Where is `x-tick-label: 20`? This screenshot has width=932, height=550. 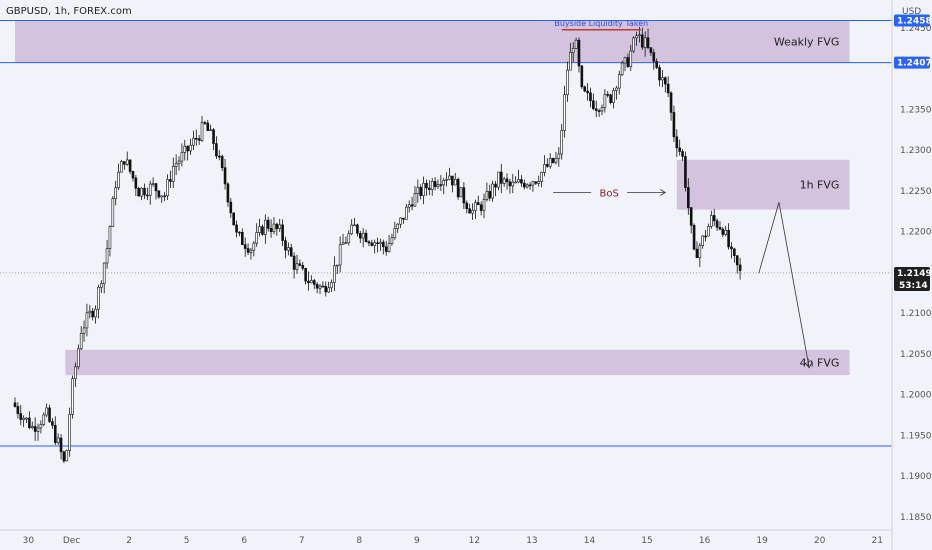
x-tick-label: 20 is located at coordinates (820, 541).